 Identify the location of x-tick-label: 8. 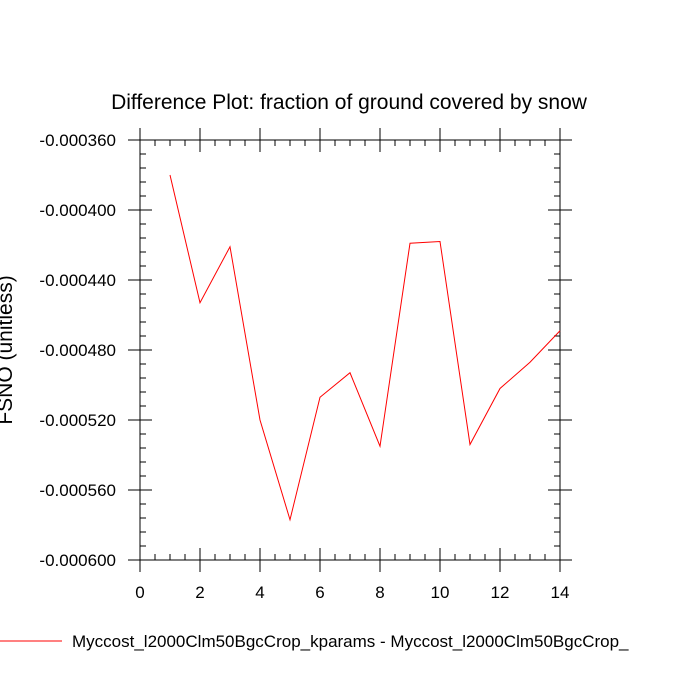
(379, 592).